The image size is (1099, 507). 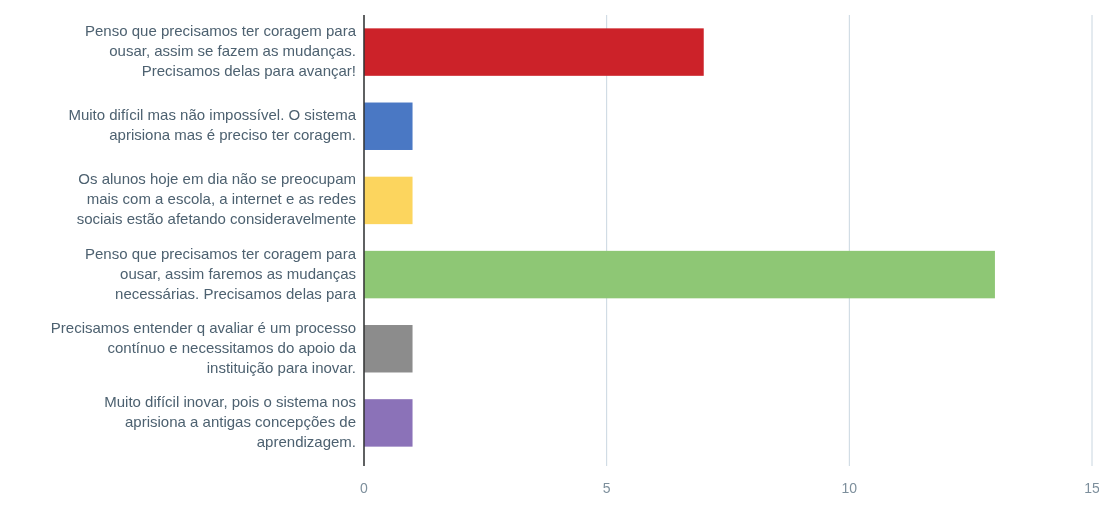 What do you see at coordinates (216, 199) in the screenshot?
I see `y-tick-label: Os alunos hoje em dia não se preocupam mais com a escola, a internet e as redes sociais estão afetando consideravelmente` at bounding box center [216, 199].